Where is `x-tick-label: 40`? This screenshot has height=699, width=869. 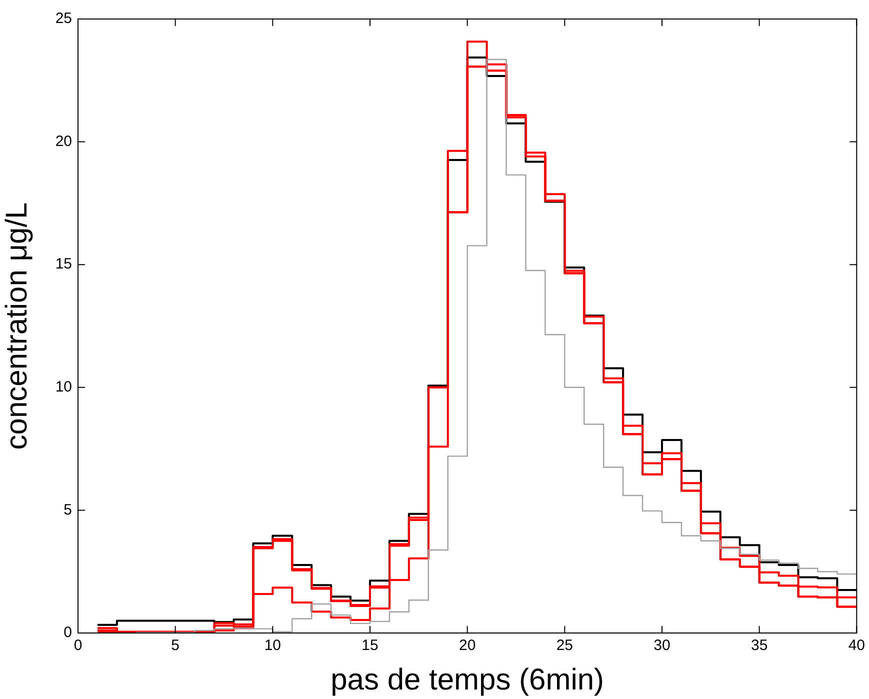
x-tick-label: 40 is located at coordinates (856, 645).